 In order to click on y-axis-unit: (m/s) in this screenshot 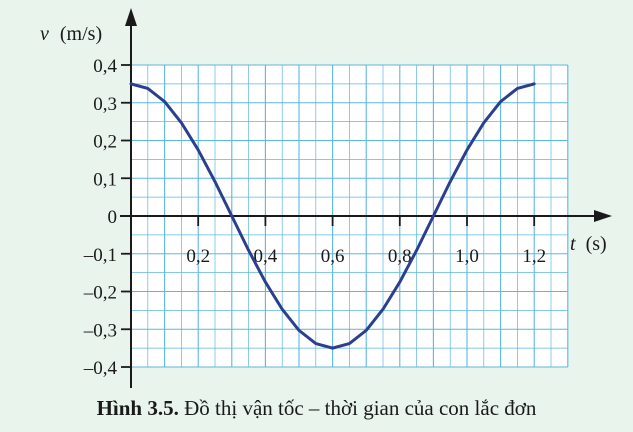, I will do `click(81, 34)`.